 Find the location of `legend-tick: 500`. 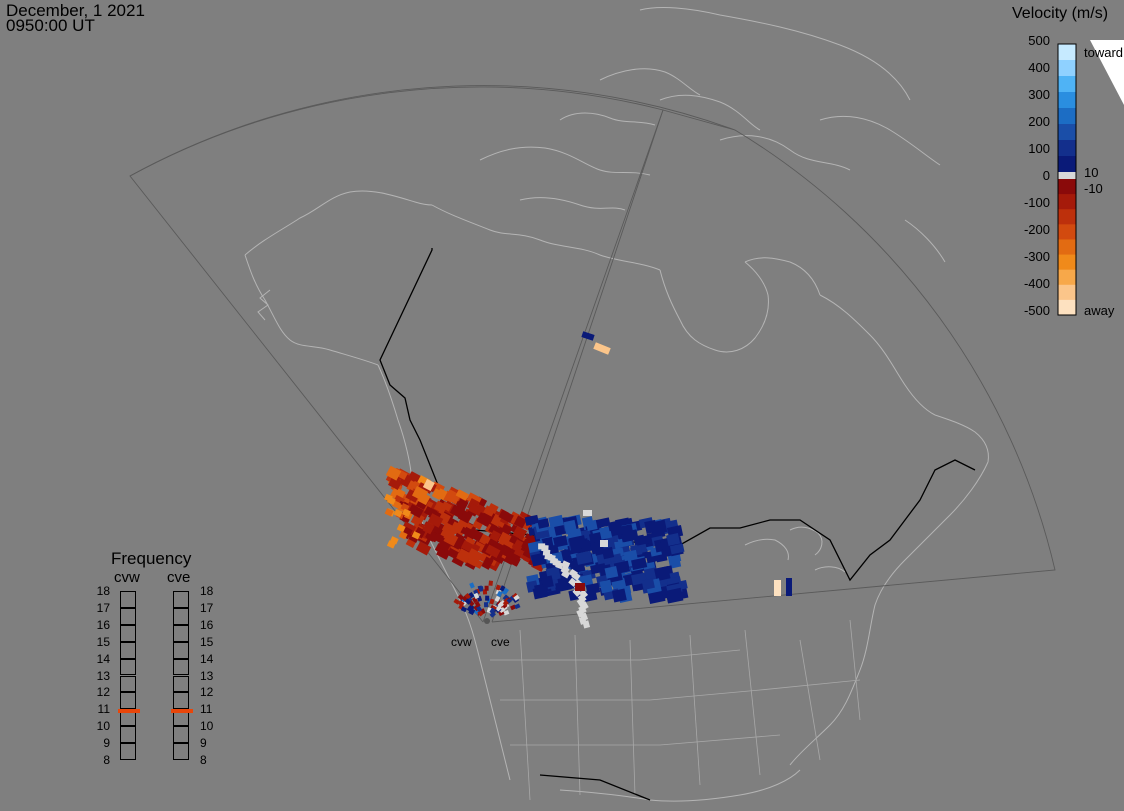

legend-tick: 500 is located at coordinates (1039, 40).